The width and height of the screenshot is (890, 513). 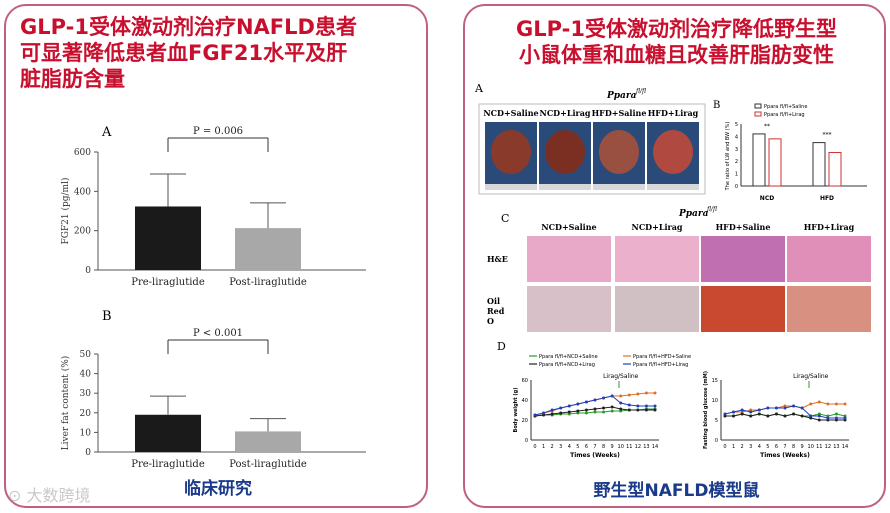 What do you see at coordinates (58, 495) in the screenshot?
I see `watermark-text: 大数跨境` at bounding box center [58, 495].